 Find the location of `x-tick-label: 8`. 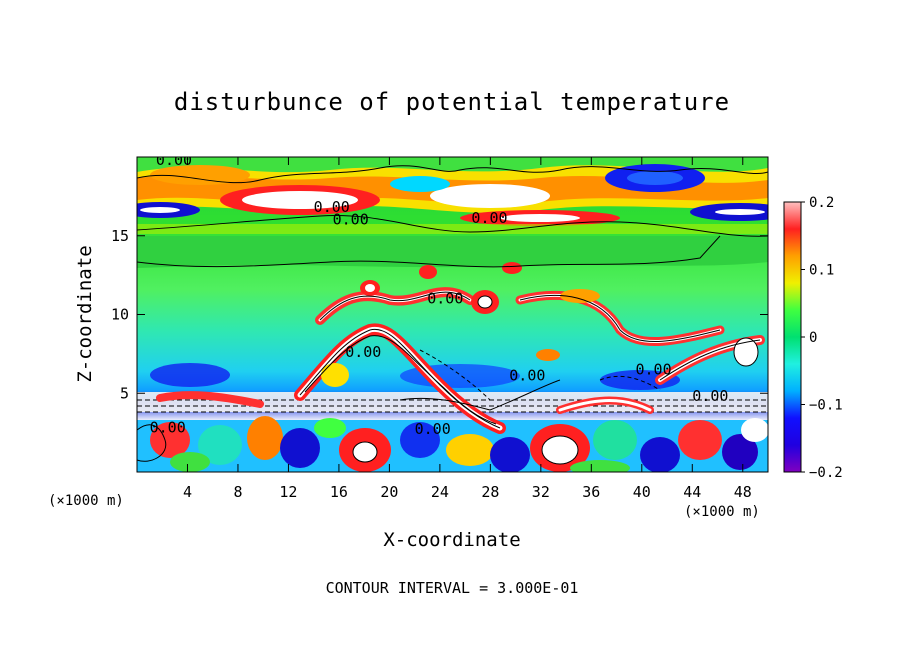

x-tick-label: 8 is located at coordinates (237, 492).